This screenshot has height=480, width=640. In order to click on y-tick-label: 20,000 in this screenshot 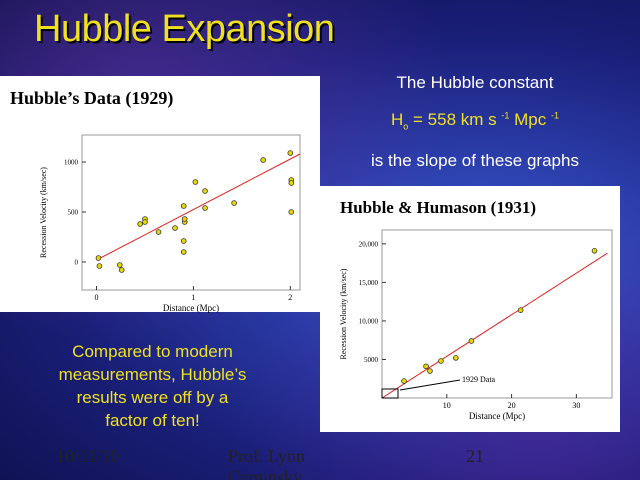, I will do `click(369, 244)`.